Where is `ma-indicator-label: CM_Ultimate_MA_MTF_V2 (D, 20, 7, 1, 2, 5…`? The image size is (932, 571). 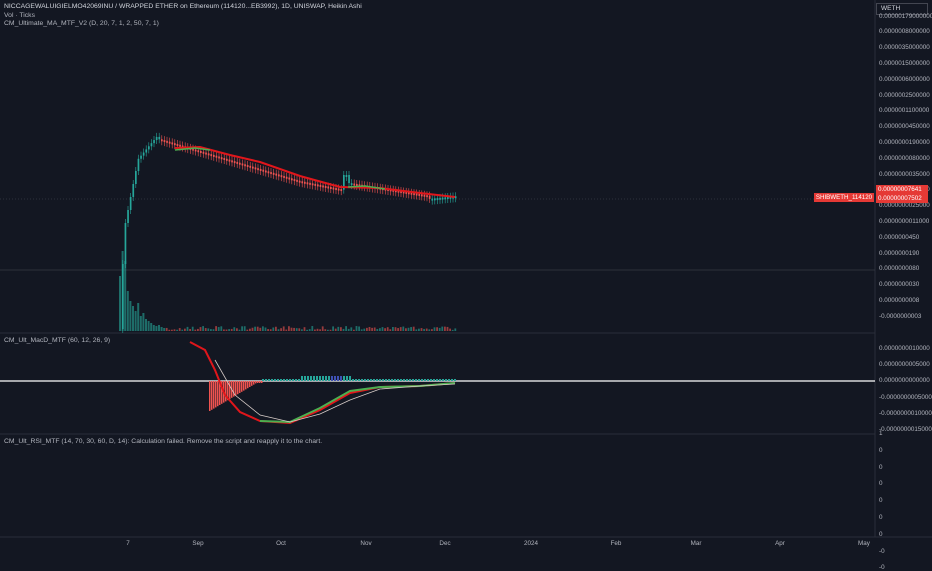
ma-indicator-label: CM_Ultimate_MA_MTF_V2 (D, 20, 7, 1, 2, 5… is located at coordinates (81, 24).